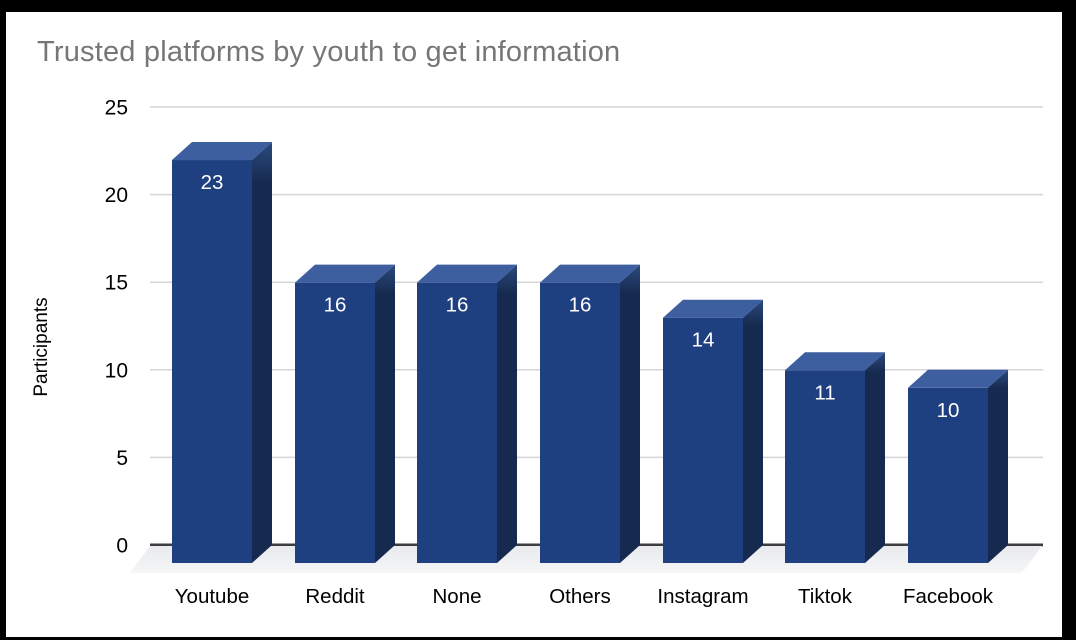 The image size is (1076, 640). Describe the element at coordinates (825, 596) in the screenshot. I see `x-axis-label-tiktok: Tiktok` at that location.